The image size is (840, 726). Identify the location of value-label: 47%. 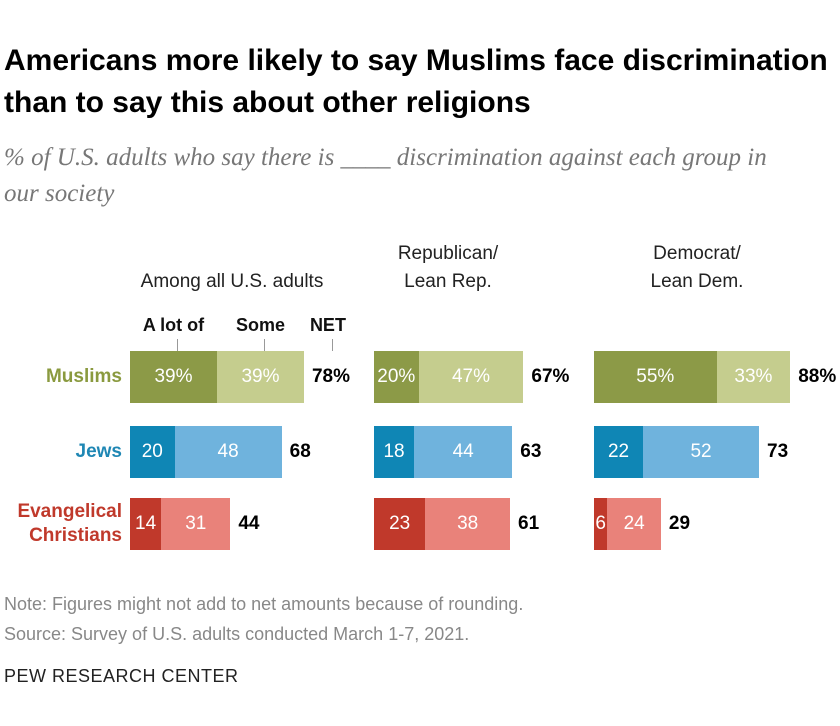
(470, 376).